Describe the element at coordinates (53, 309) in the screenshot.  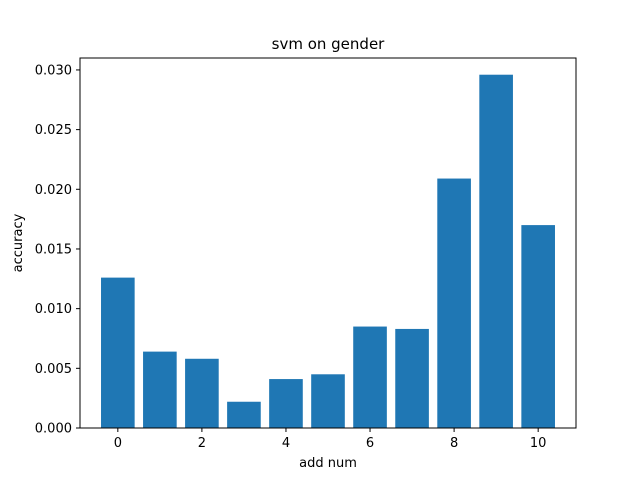
I see `y-tick-label: 0.010` at that location.